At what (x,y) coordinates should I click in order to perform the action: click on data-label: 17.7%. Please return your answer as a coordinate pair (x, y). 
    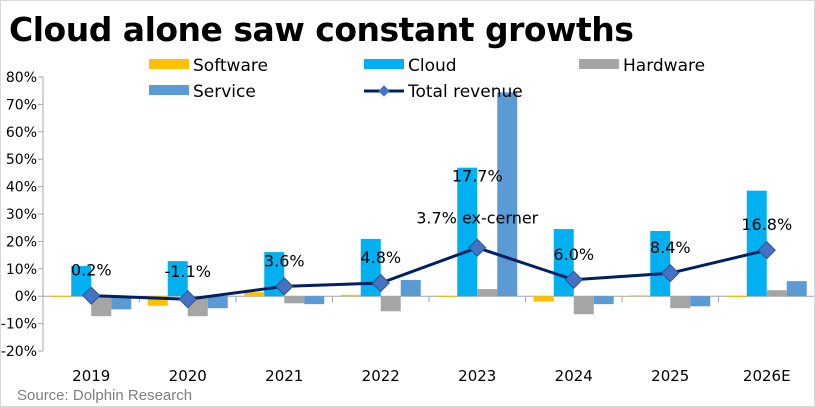
    Looking at the image, I should click on (477, 176).